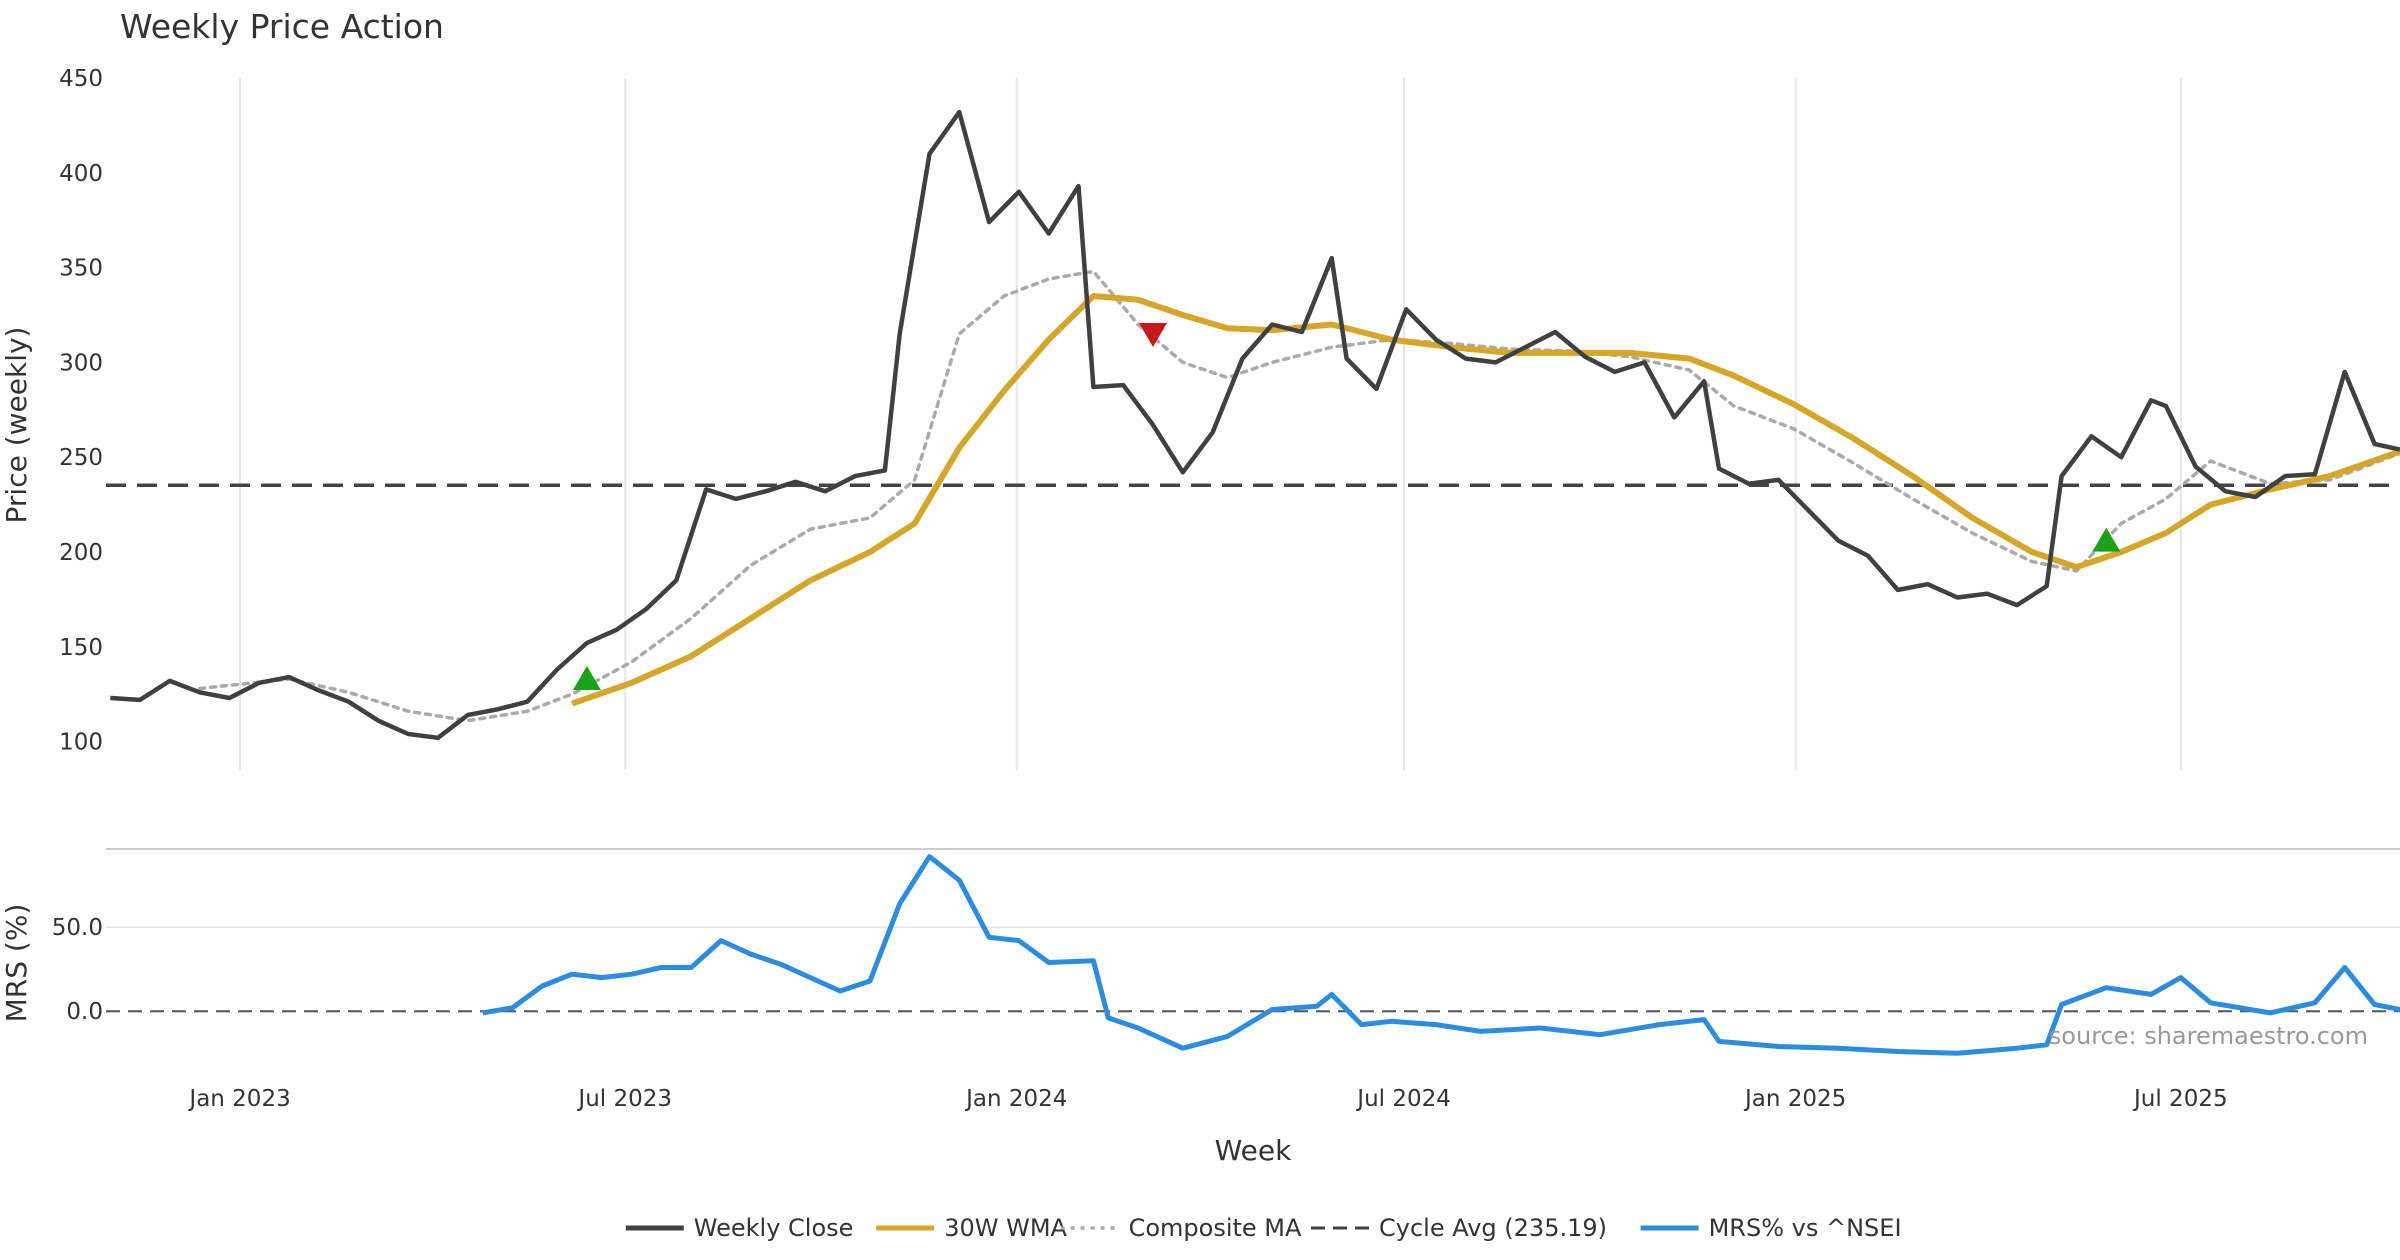 The height and width of the screenshot is (1260, 2400). Describe the element at coordinates (77, 970) in the screenshot. I see `mrs-y-ticks: 0.0 50.0` at that location.